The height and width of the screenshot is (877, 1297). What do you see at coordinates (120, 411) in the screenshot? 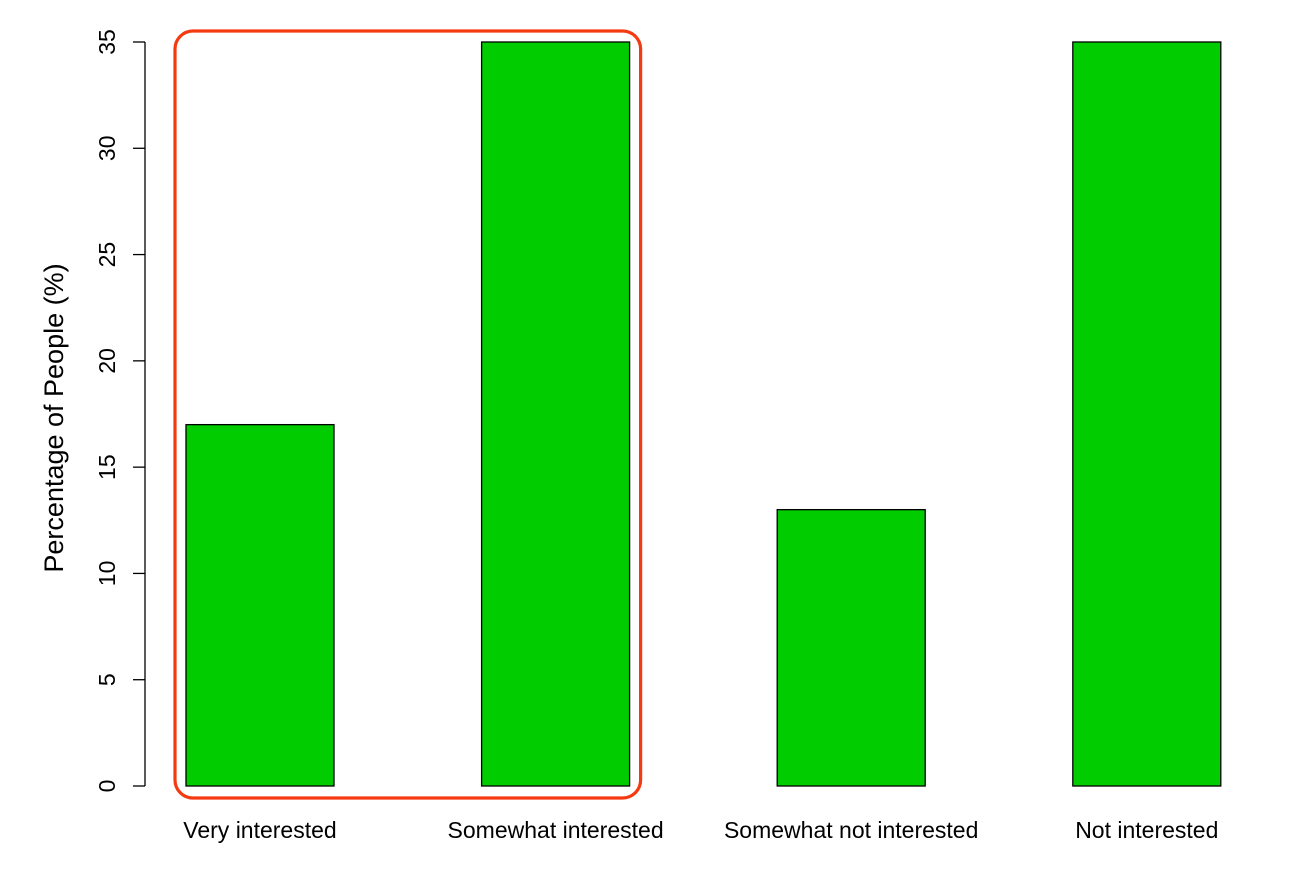
I see `y-axis: 0 5 10 15 20 25 30 35` at bounding box center [120, 411].